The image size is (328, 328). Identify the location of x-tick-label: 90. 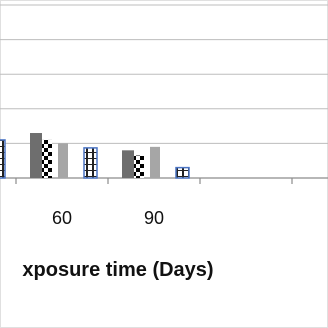
(154, 218).